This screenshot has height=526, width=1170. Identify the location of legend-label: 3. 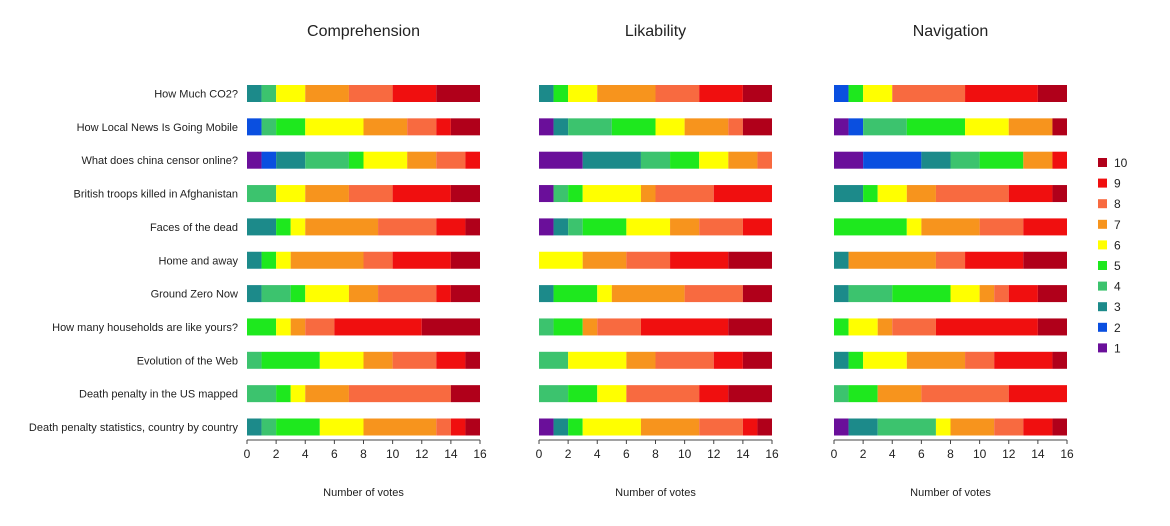
(1117, 307).